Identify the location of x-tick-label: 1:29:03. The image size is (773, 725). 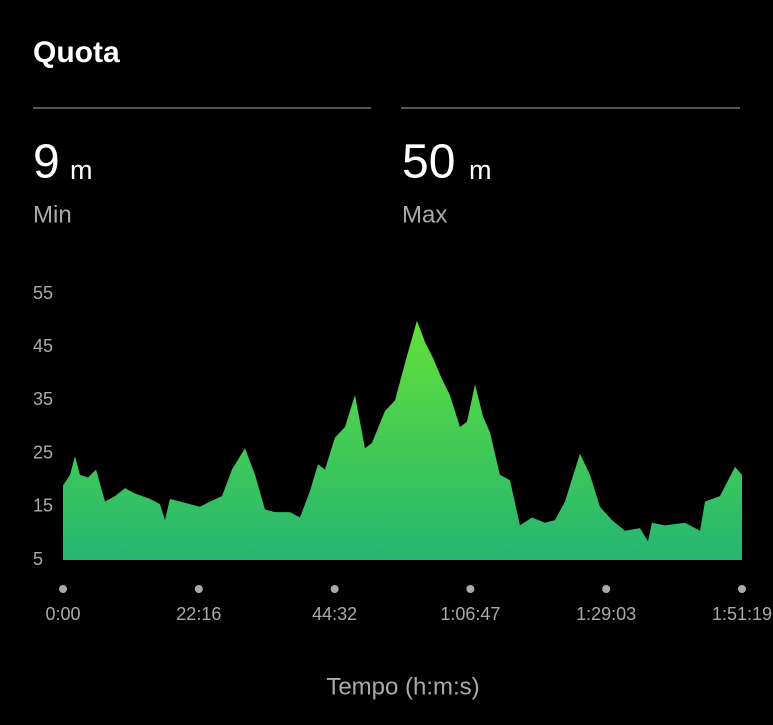
(606, 614).